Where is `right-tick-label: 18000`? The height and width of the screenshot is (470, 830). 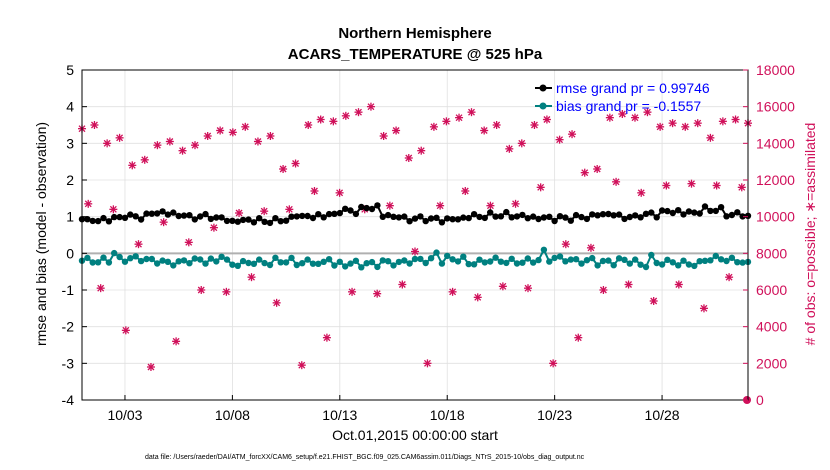 right-tick-label: 18000 is located at coordinates (775, 70).